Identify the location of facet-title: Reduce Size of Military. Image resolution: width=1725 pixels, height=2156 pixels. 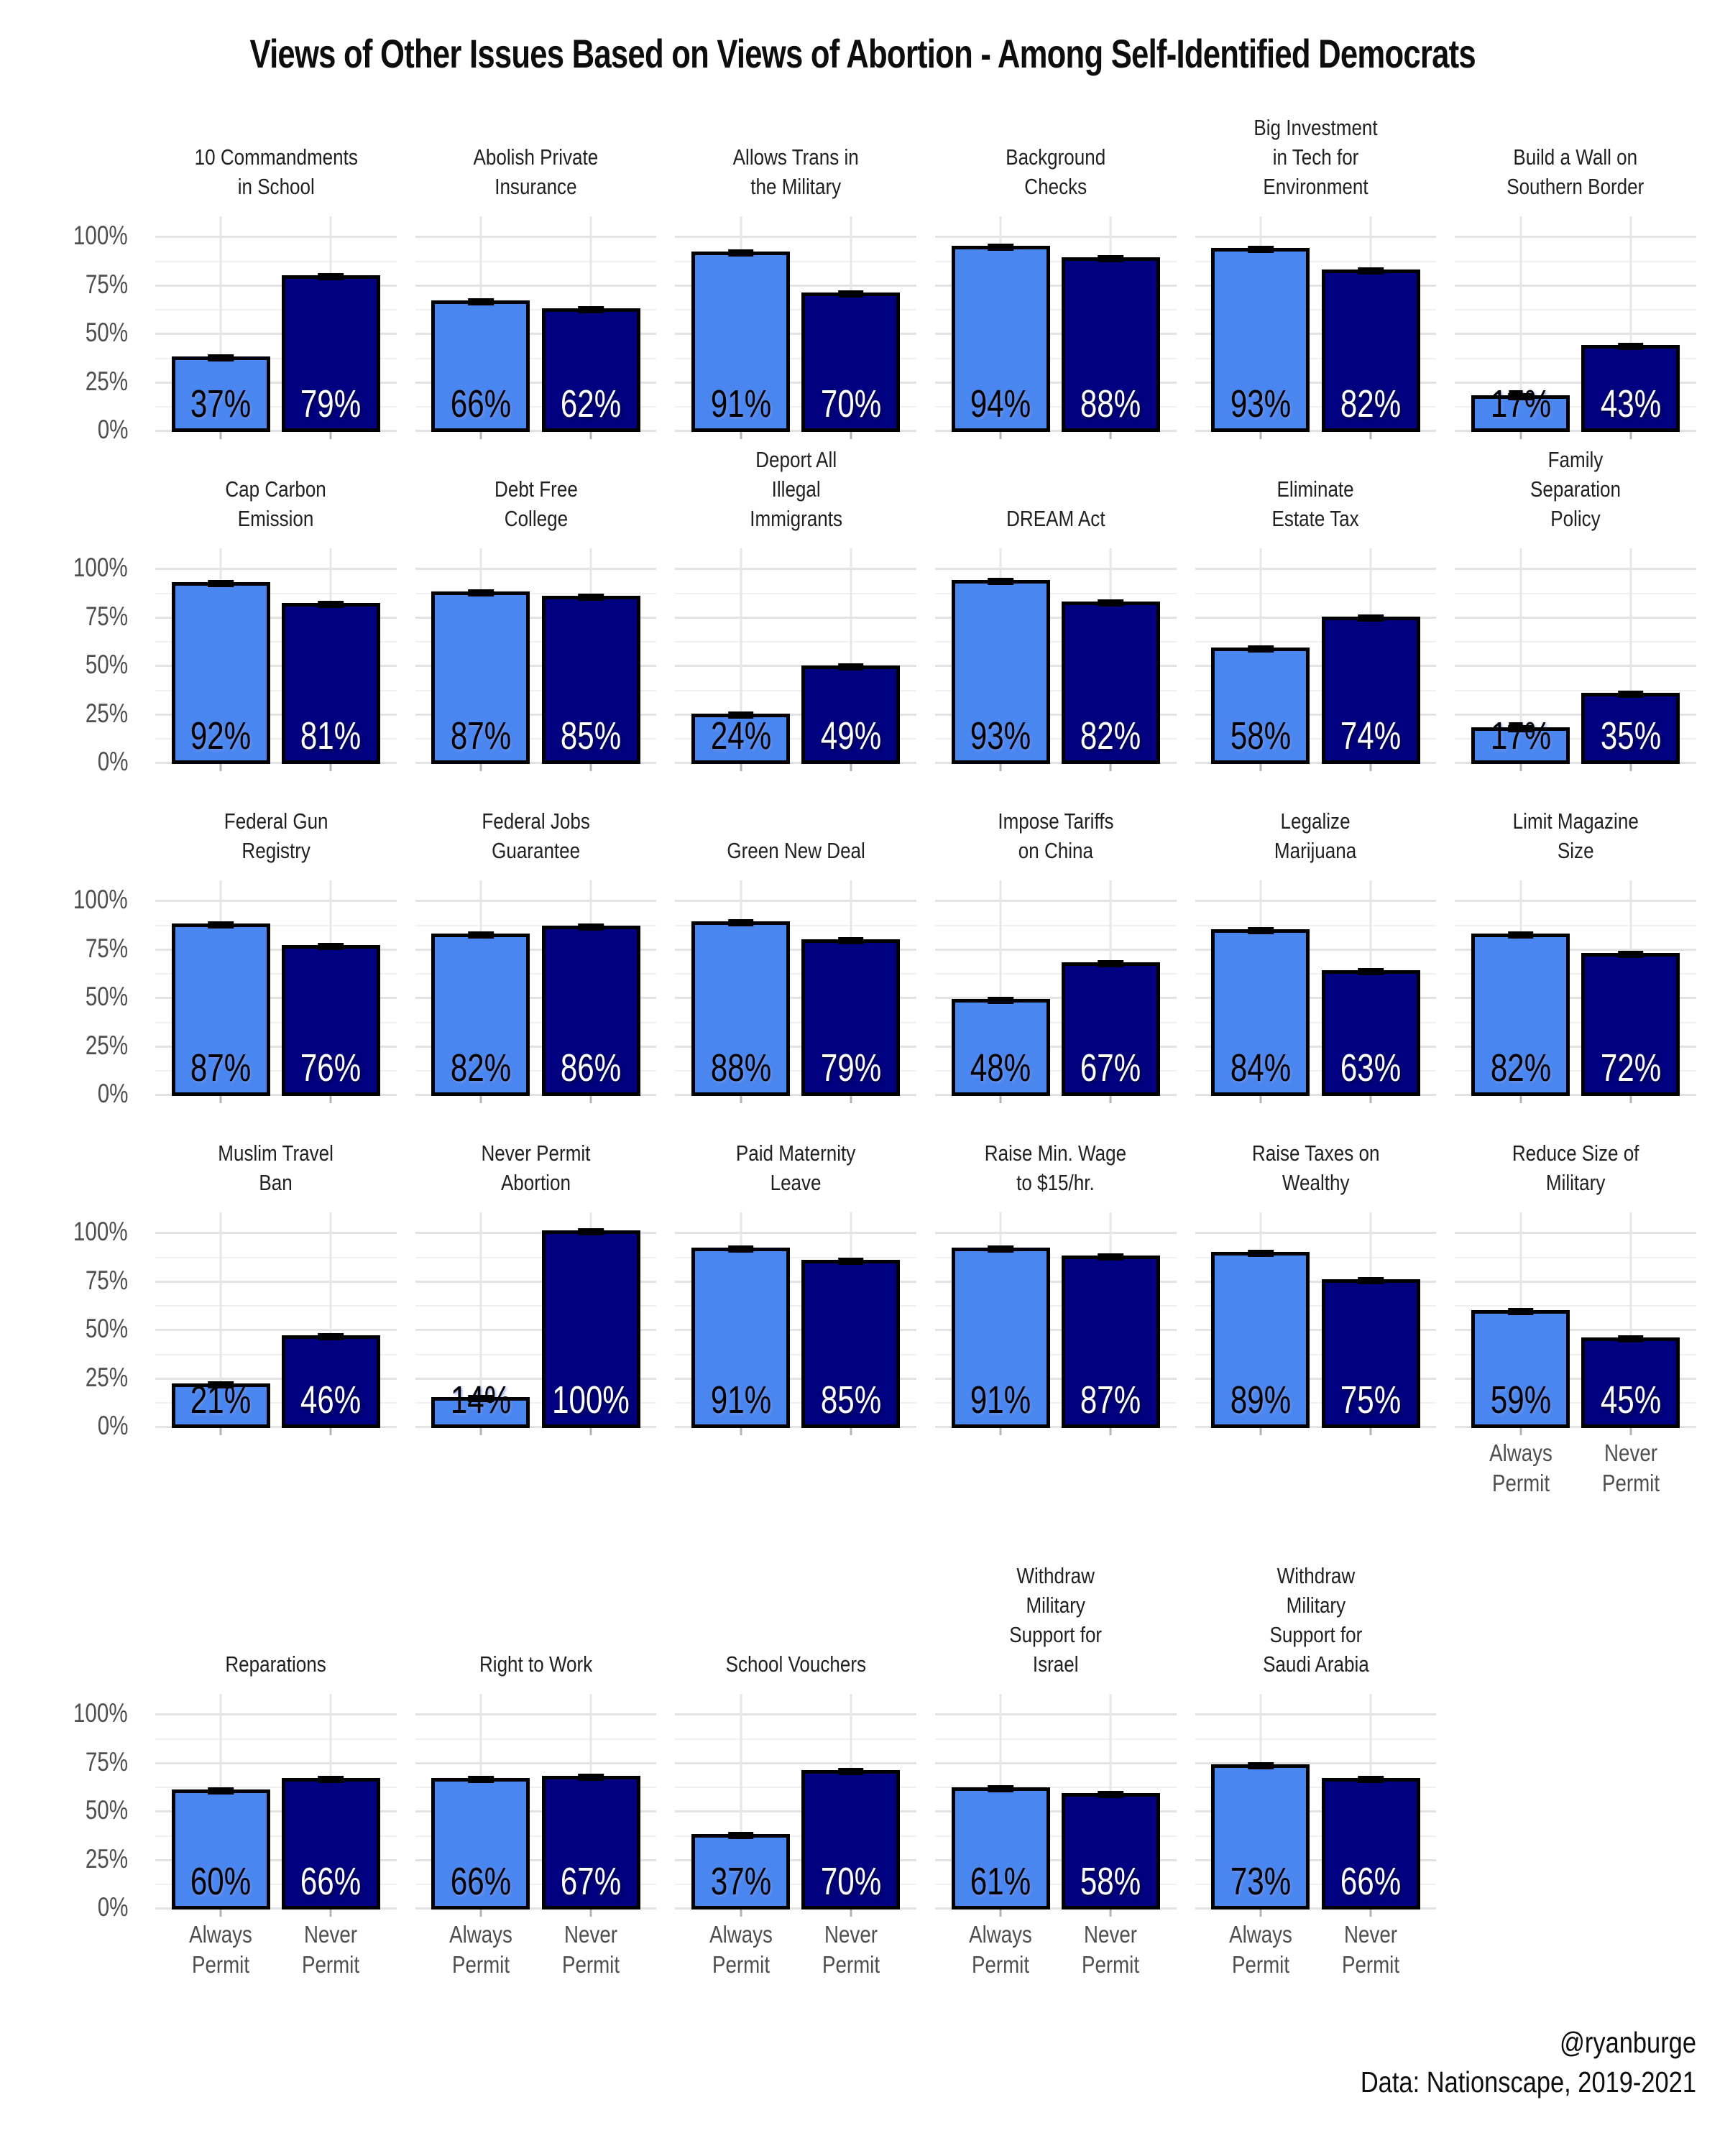
(1575, 1159).